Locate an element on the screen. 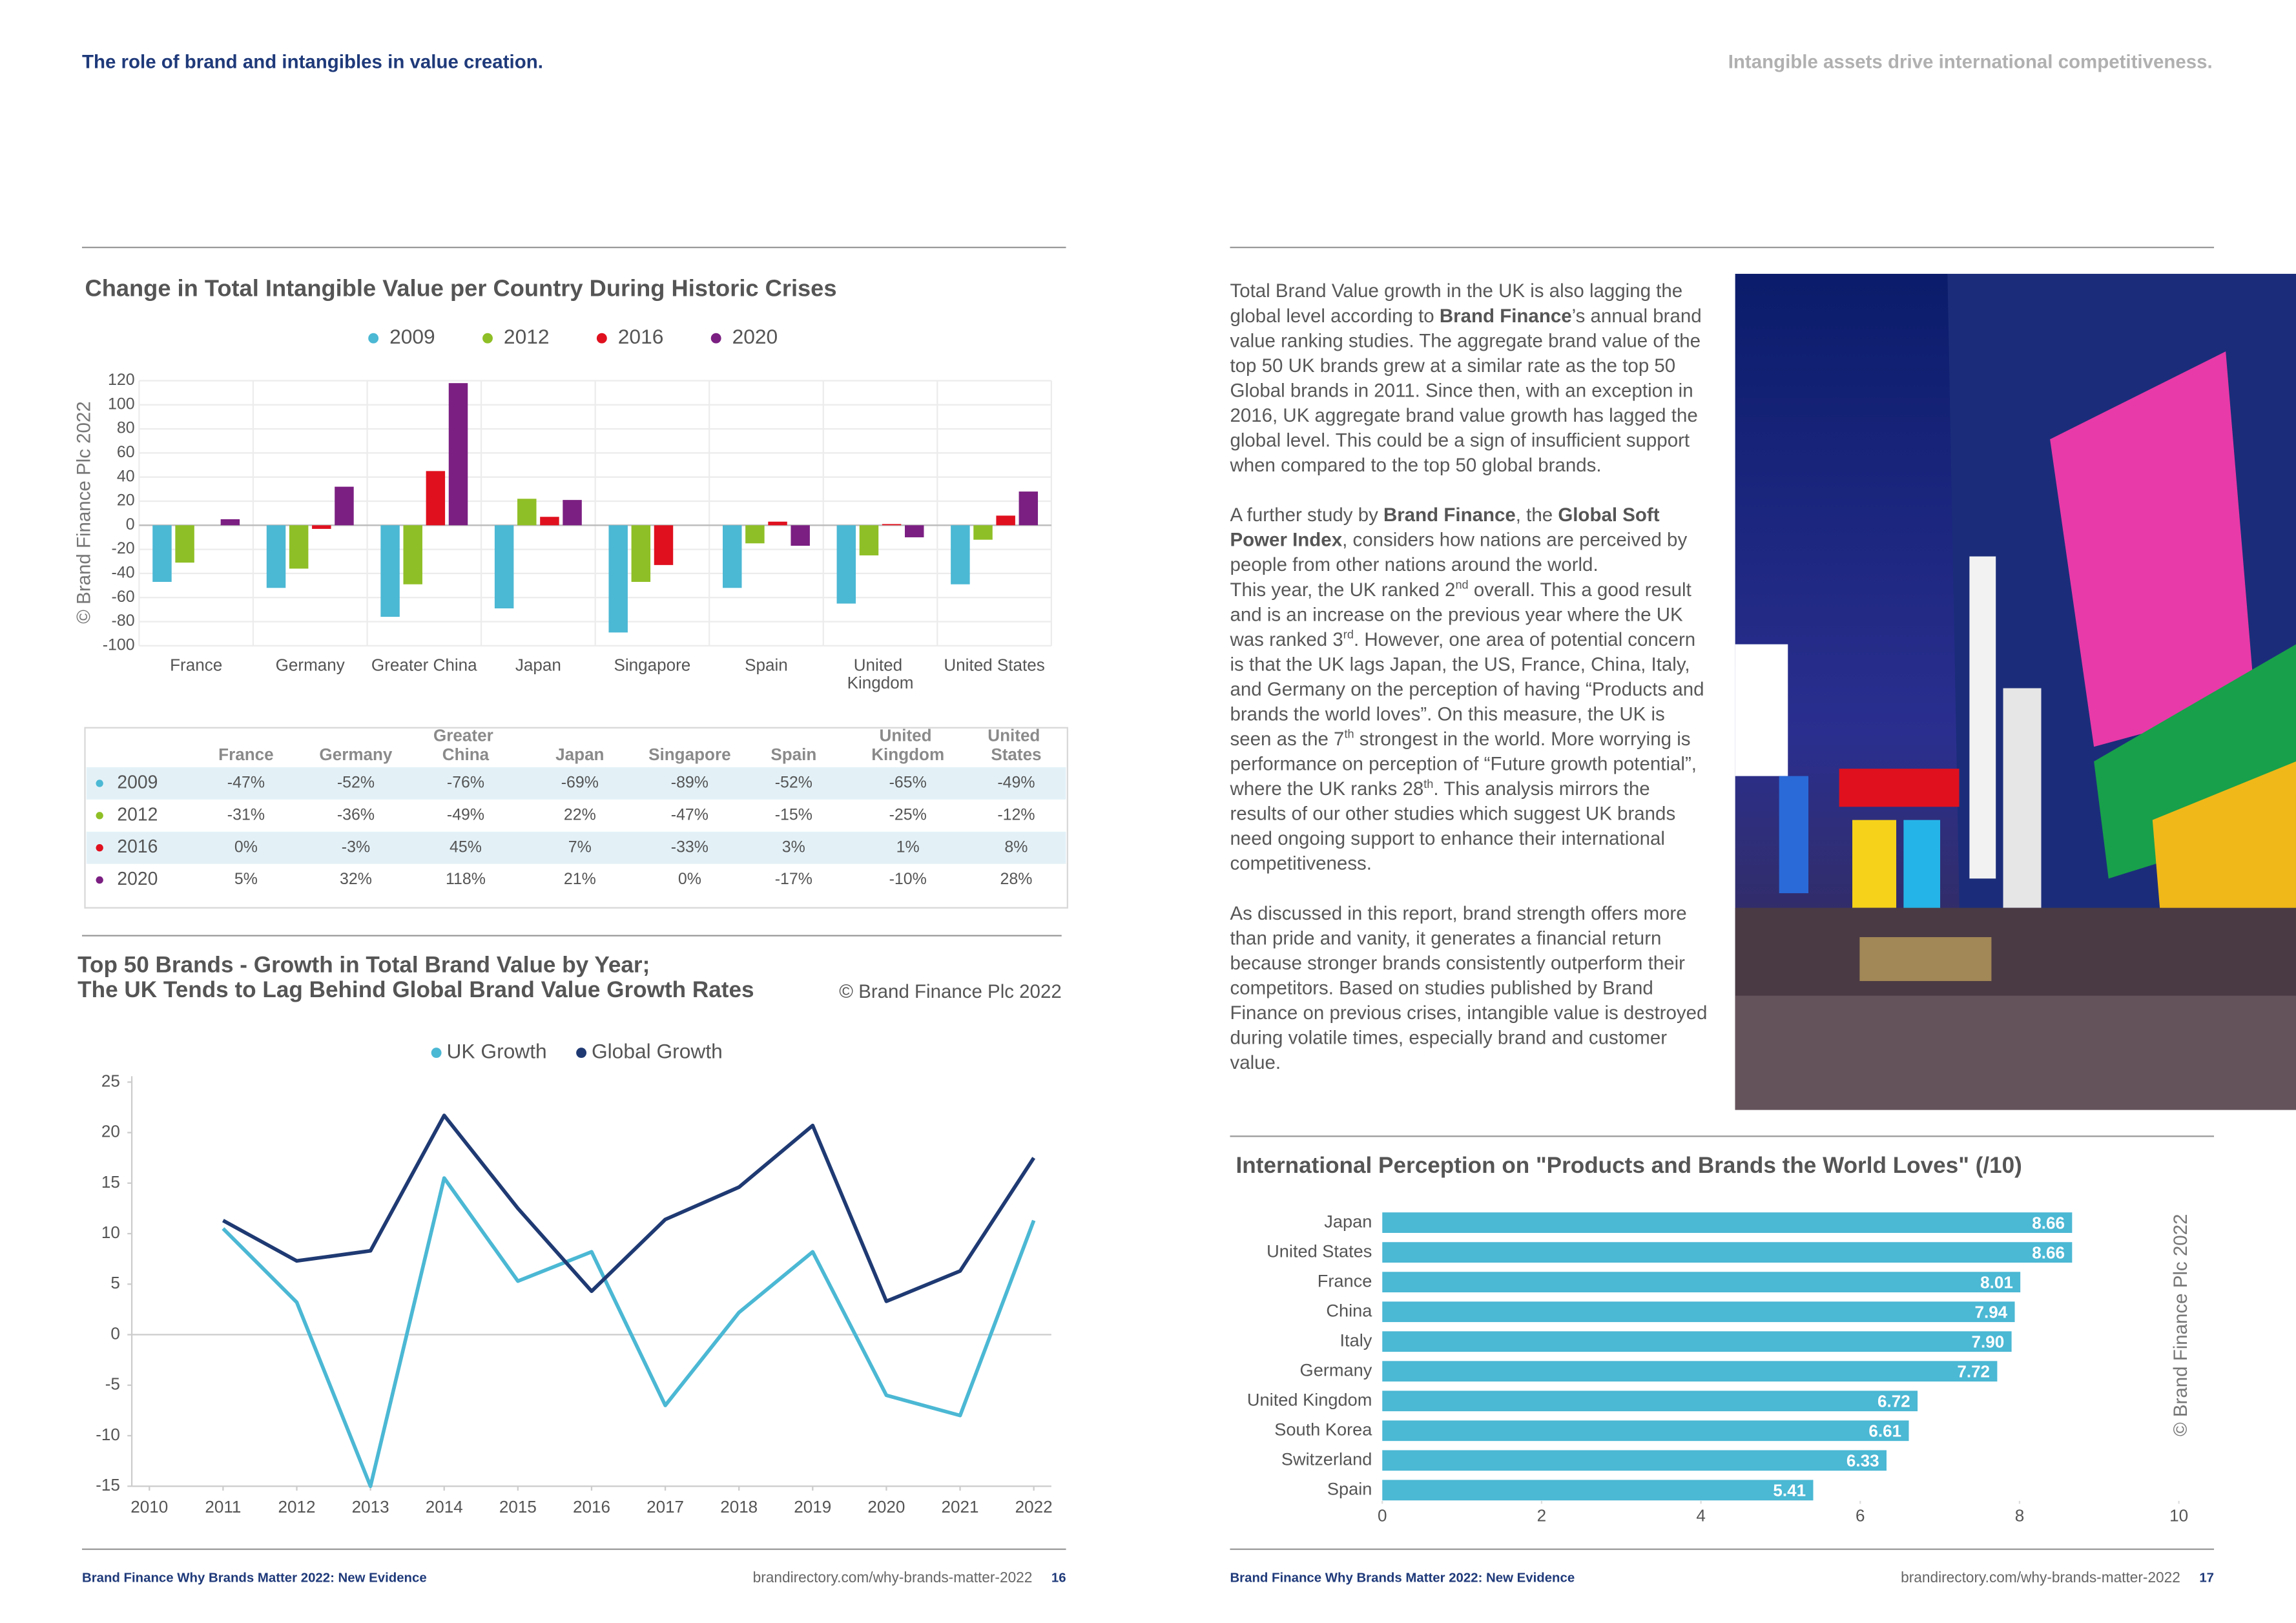  text-run: This year, the UK ranked 2 is located at coordinates (1343, 589).